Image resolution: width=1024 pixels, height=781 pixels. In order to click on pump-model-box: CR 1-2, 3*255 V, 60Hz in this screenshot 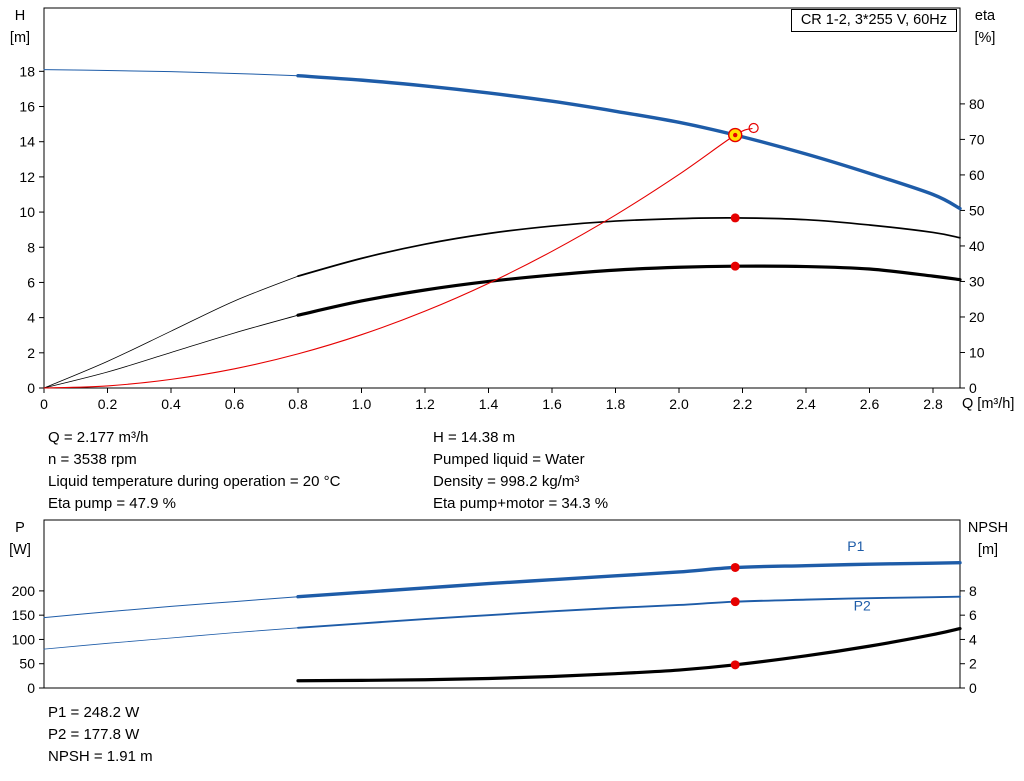, I will do `click(873, 20)`.